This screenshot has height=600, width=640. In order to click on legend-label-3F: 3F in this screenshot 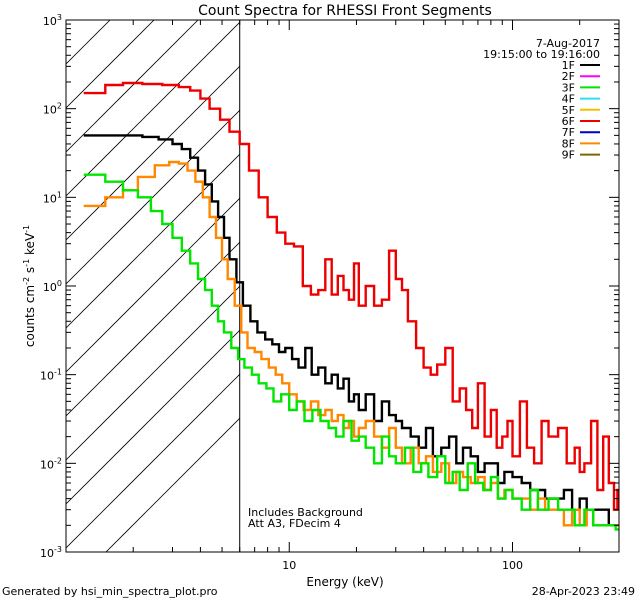, I will do `click(568, 87)`.